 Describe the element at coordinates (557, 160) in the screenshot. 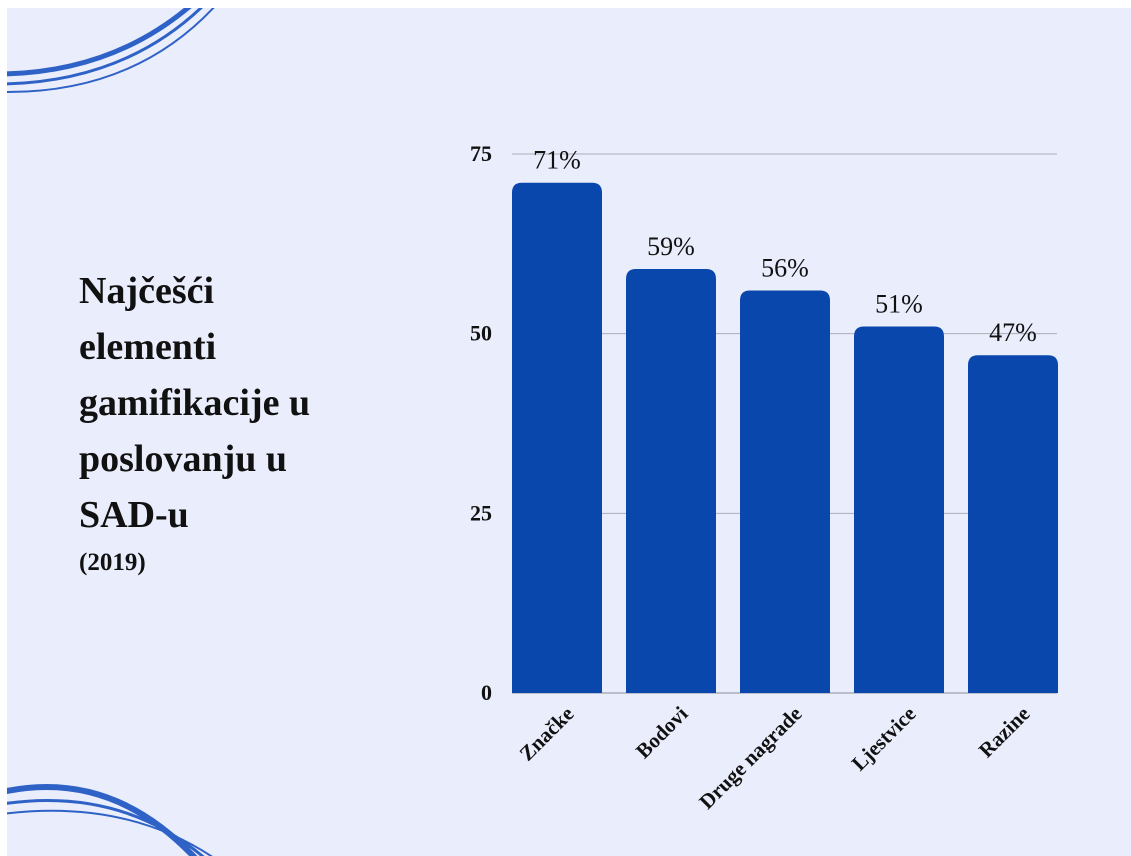

I see `data-label: 71%` at that location.